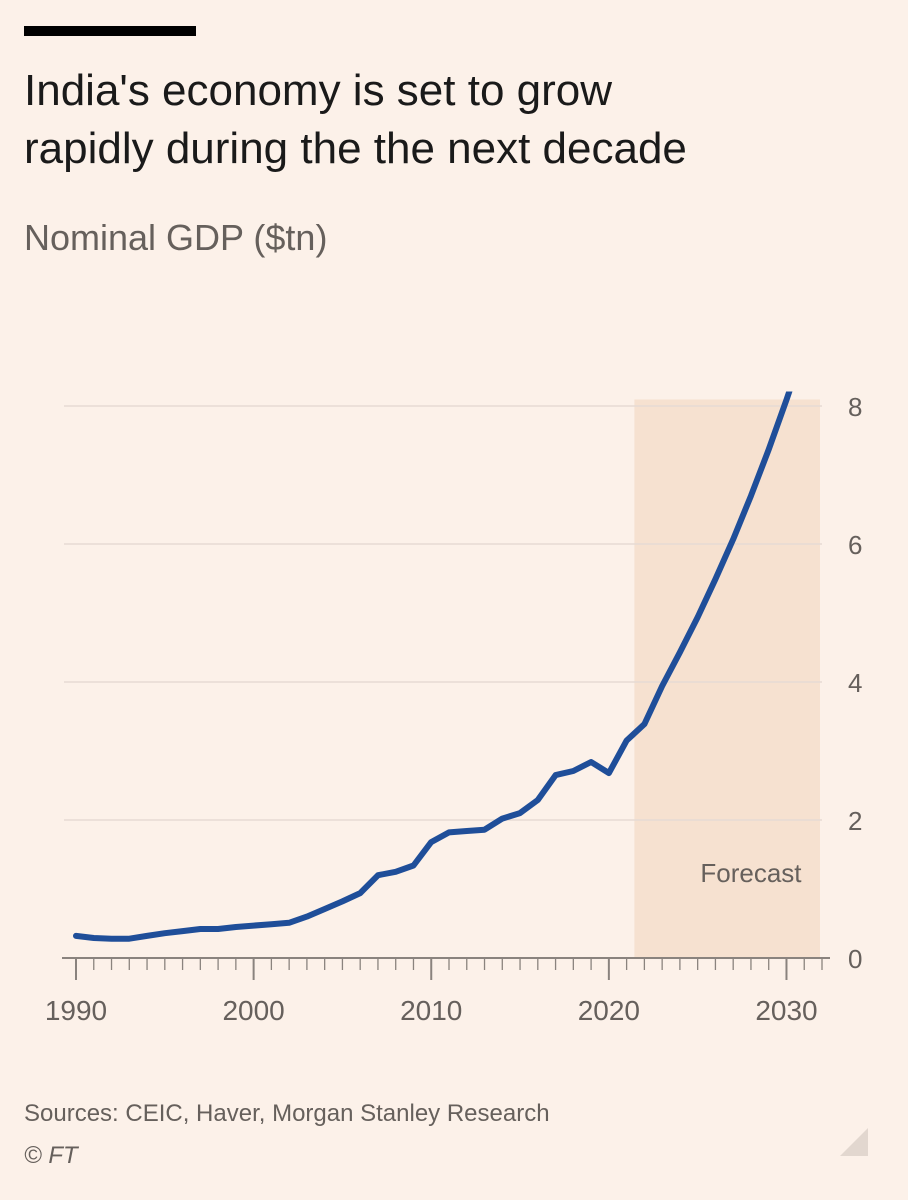 The width and height of the screenshot is (908, 1200). What do you see at coordinates (318, 90) in the screenshot?
I see `chart-title-line-1: India's economy is set to grow` at bounding box center [318, 90].